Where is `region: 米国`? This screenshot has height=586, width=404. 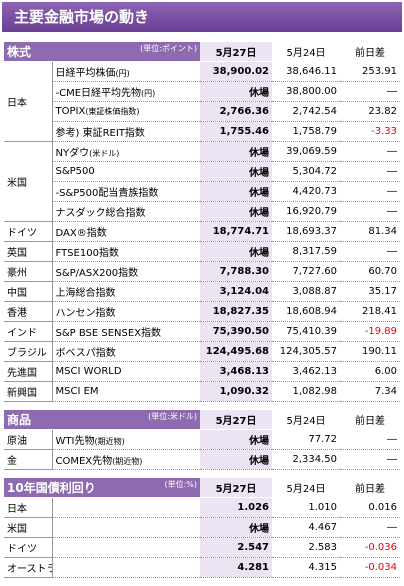
region: 米国 is located at coordinates (28, 527).